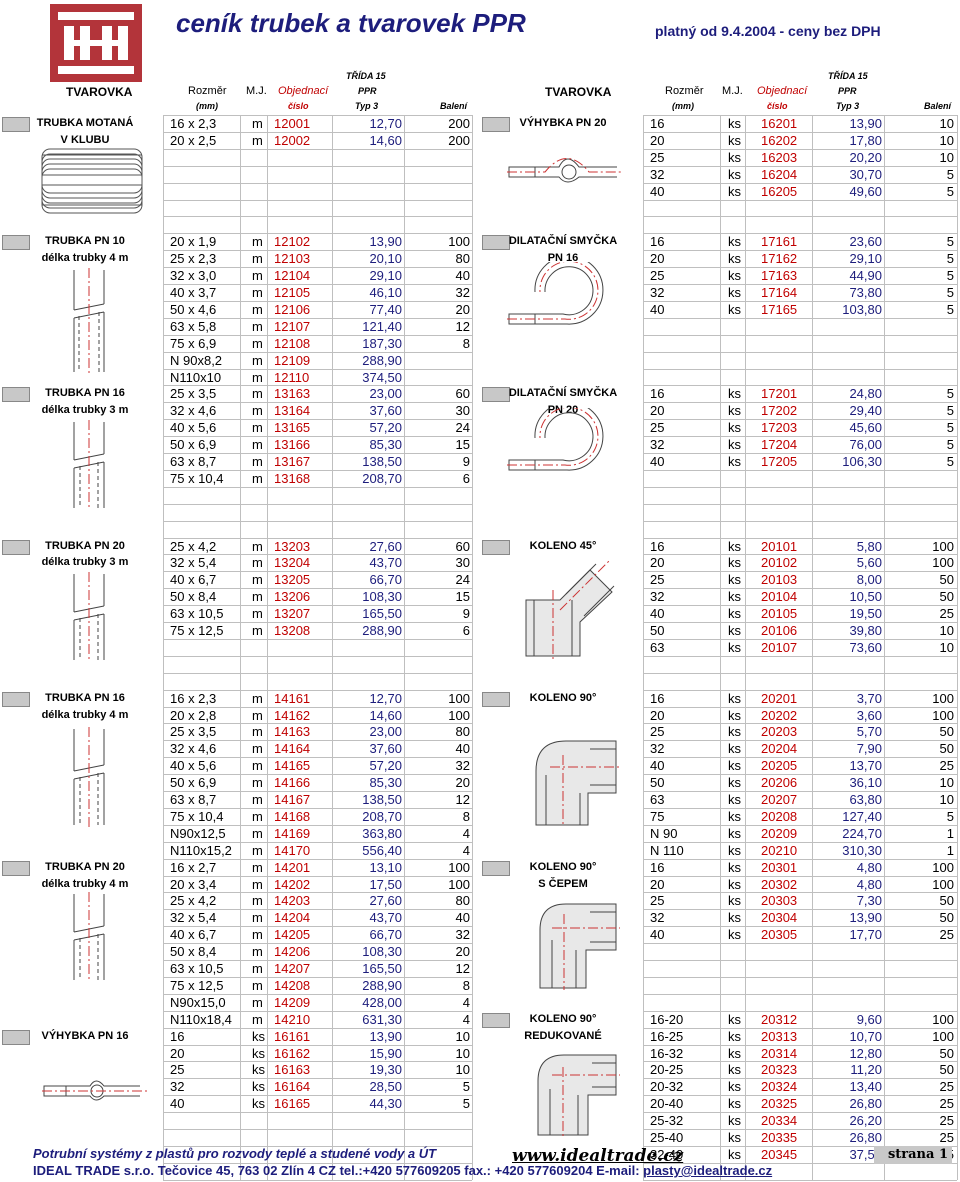 This screenshot has height=1182, width=960. What do you see at coordinates (657, 411) in the screenshot?
I see `size-cell: 20` at bounding box center [657, 411].